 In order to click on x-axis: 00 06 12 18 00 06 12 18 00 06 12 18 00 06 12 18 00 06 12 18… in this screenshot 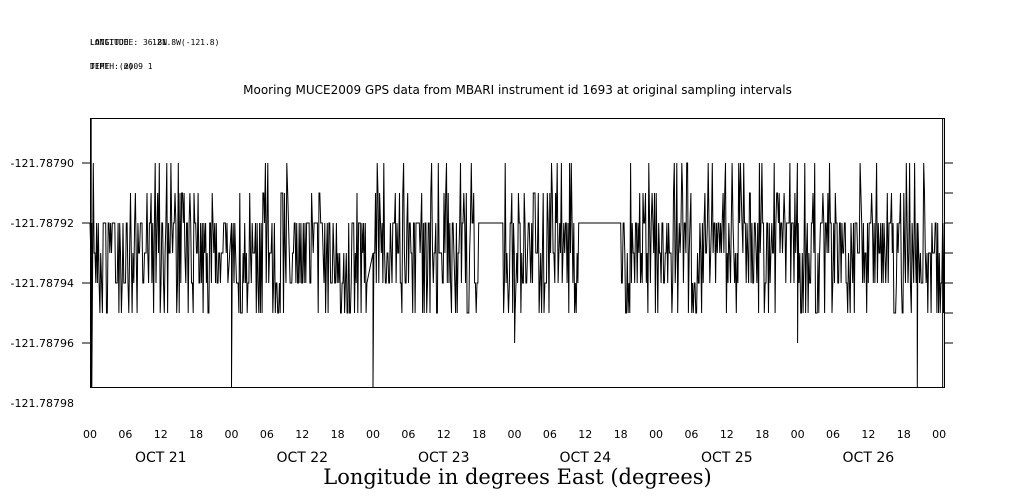, I will do `click(514, 447)`.